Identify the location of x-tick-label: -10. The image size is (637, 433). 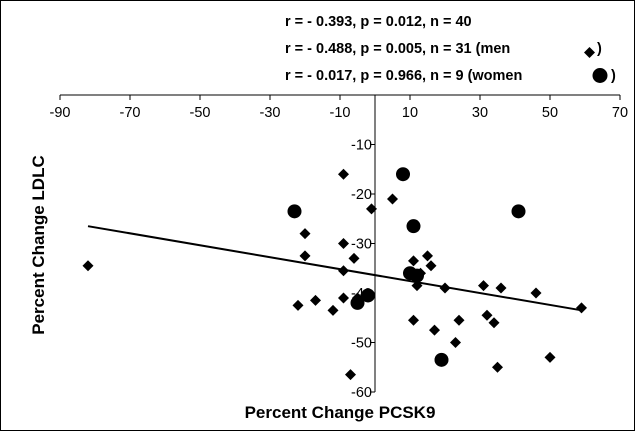
(340, 113).